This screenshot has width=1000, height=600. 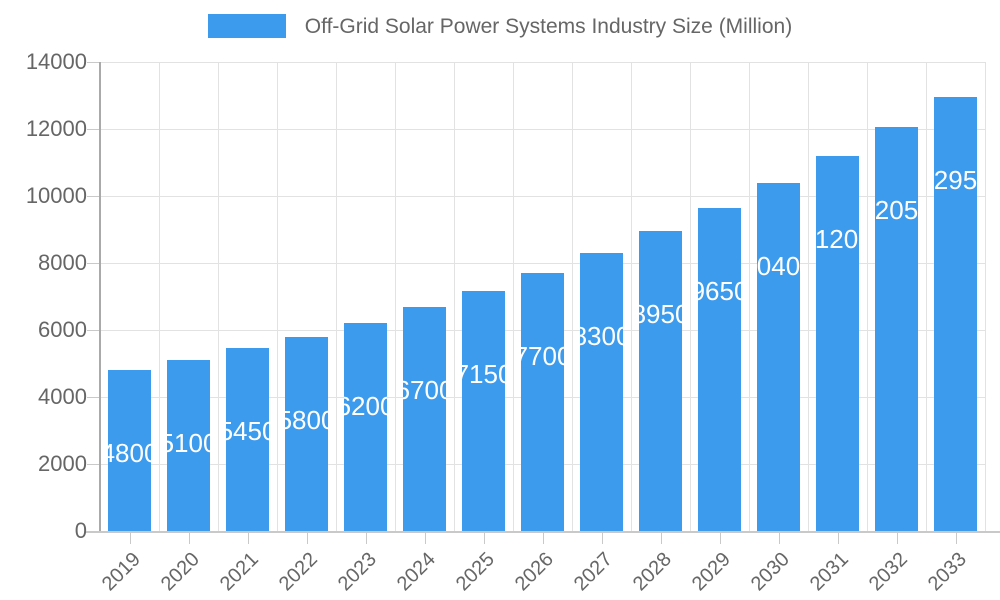 What do you see at coordinates (129, 453) in the screenshot?
I see `bar-value-label: 4800` at bounding box center [129, 453].